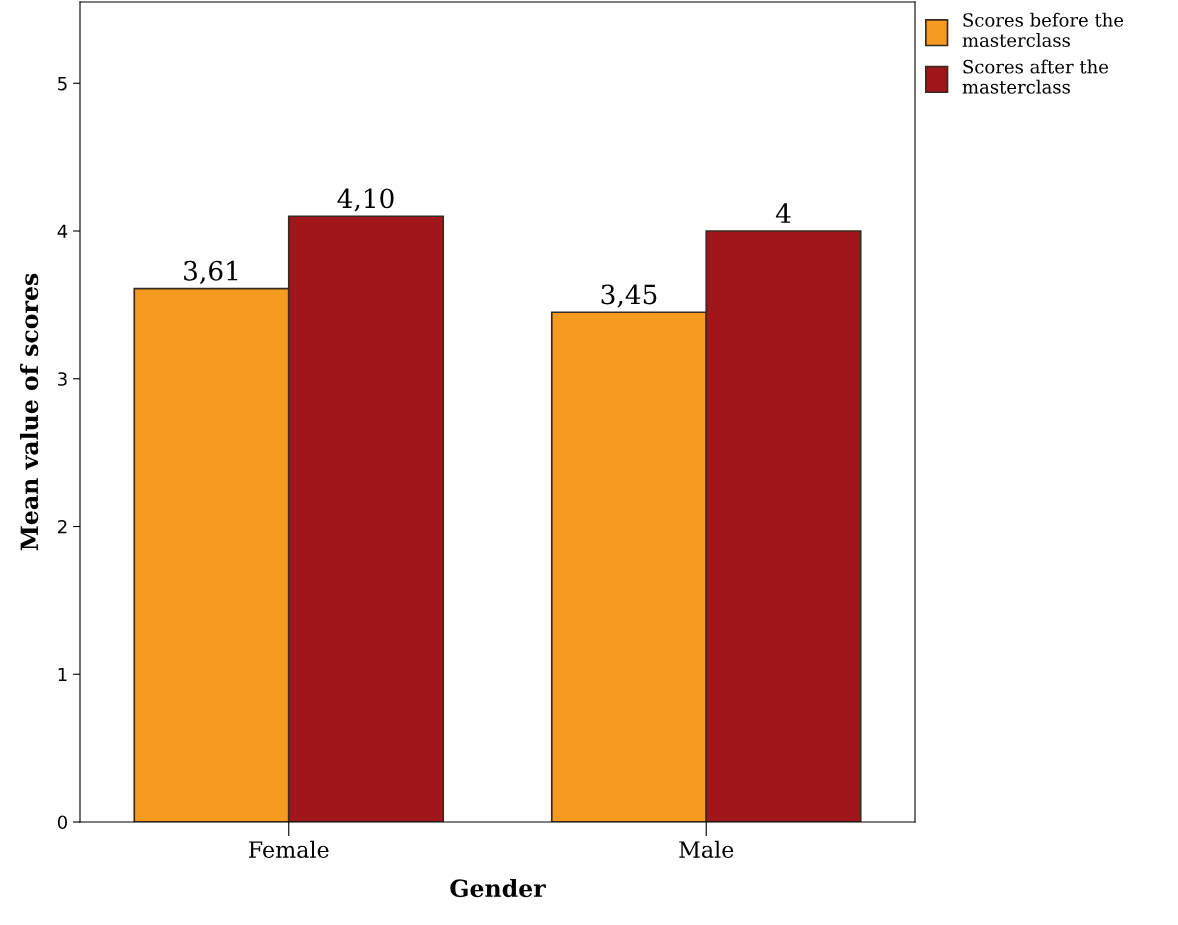 The height and width of the screenshot is (925, 1178). What do you see at coordinates (62, 822) in the screenshot?
I see `y-tick-label: 0` at bounding box center [62, 822].